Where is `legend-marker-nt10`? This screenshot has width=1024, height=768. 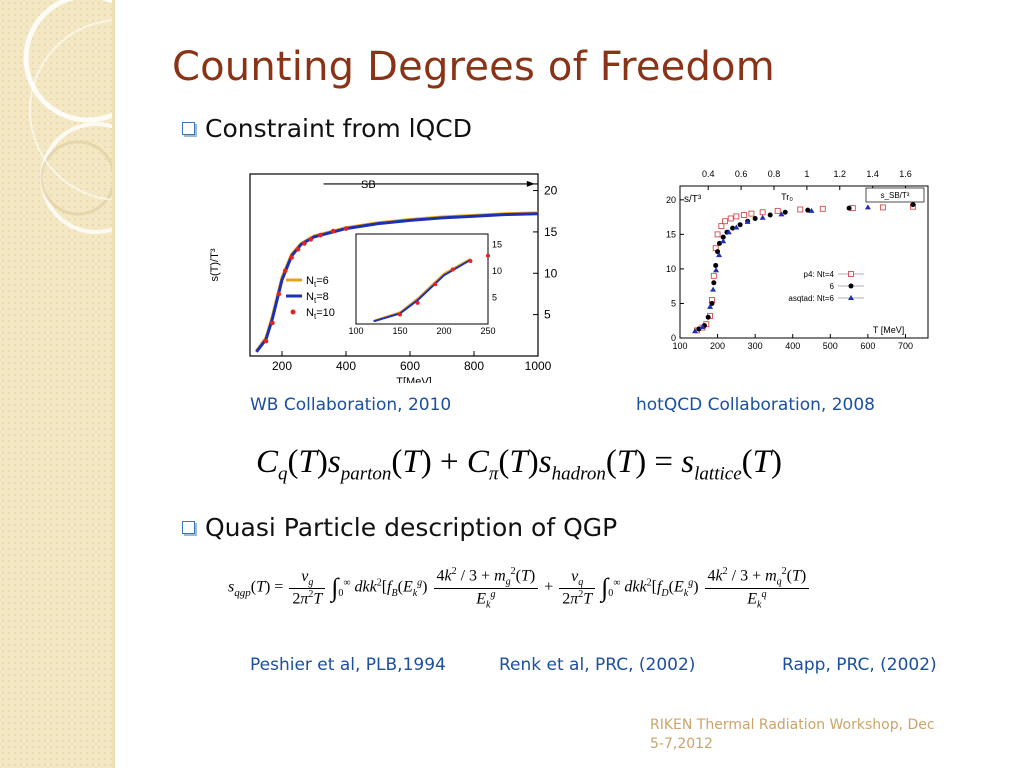 legend-marker-nt10 is located at coordinates (293, 312).